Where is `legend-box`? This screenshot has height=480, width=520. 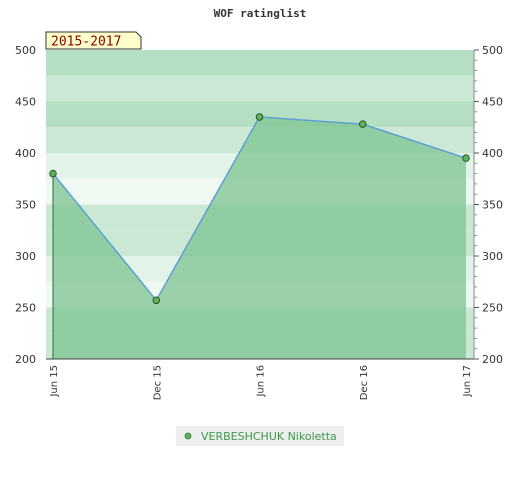 legend-box is located at coordinates (260, 436).